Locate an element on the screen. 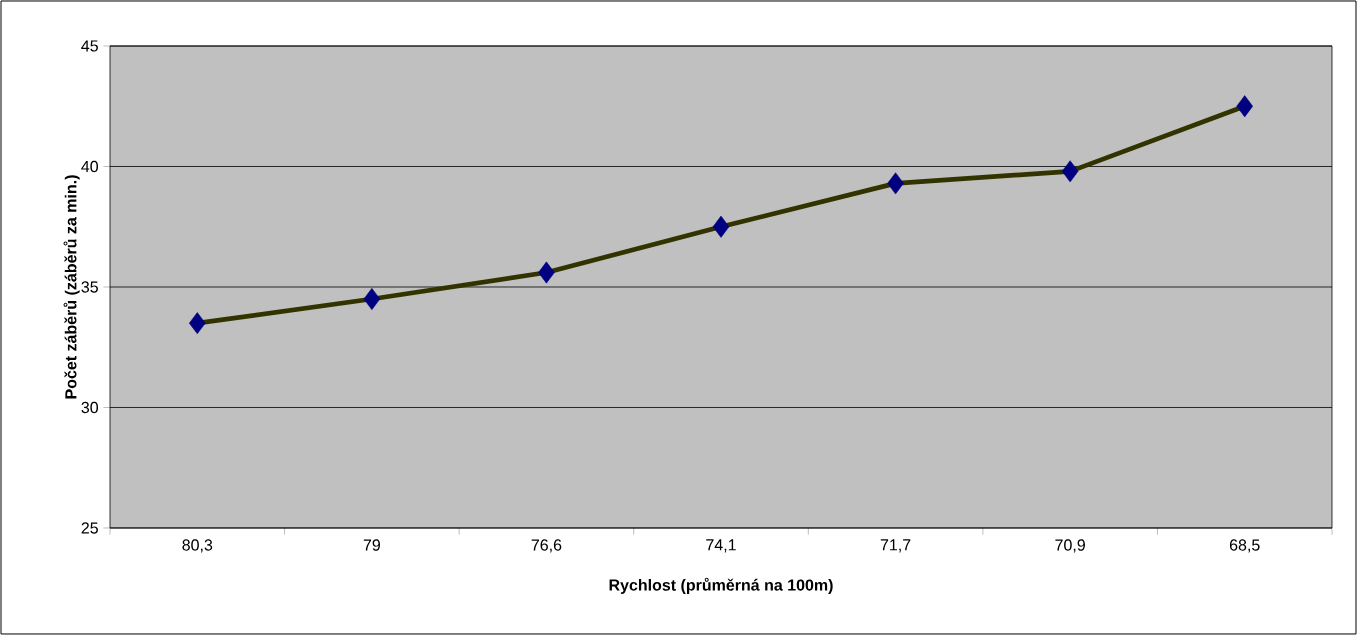 This screenshot has height=635, width=1357. y-axis-title: Počet záběrů (záběrů za min.) is located at coordinates (71, 287).